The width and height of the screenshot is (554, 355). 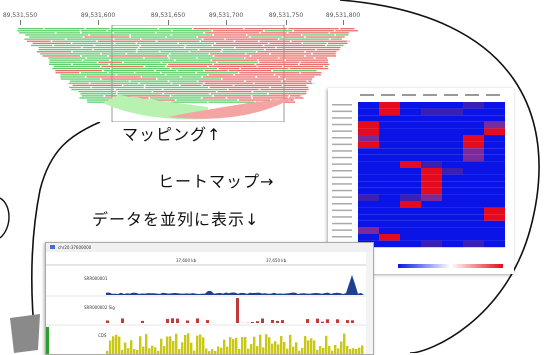 What do you see at coordinates (235, 285) in the screenshot?
I see `coverage-track` at bounding box center [235, 285].